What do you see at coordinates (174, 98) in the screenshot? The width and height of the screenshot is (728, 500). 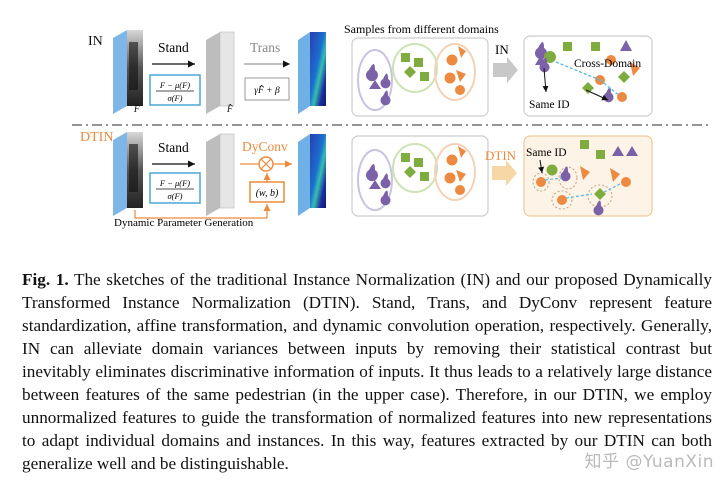 I see `stand-formula-den: σ(F)` at bounding box center [174, 98].